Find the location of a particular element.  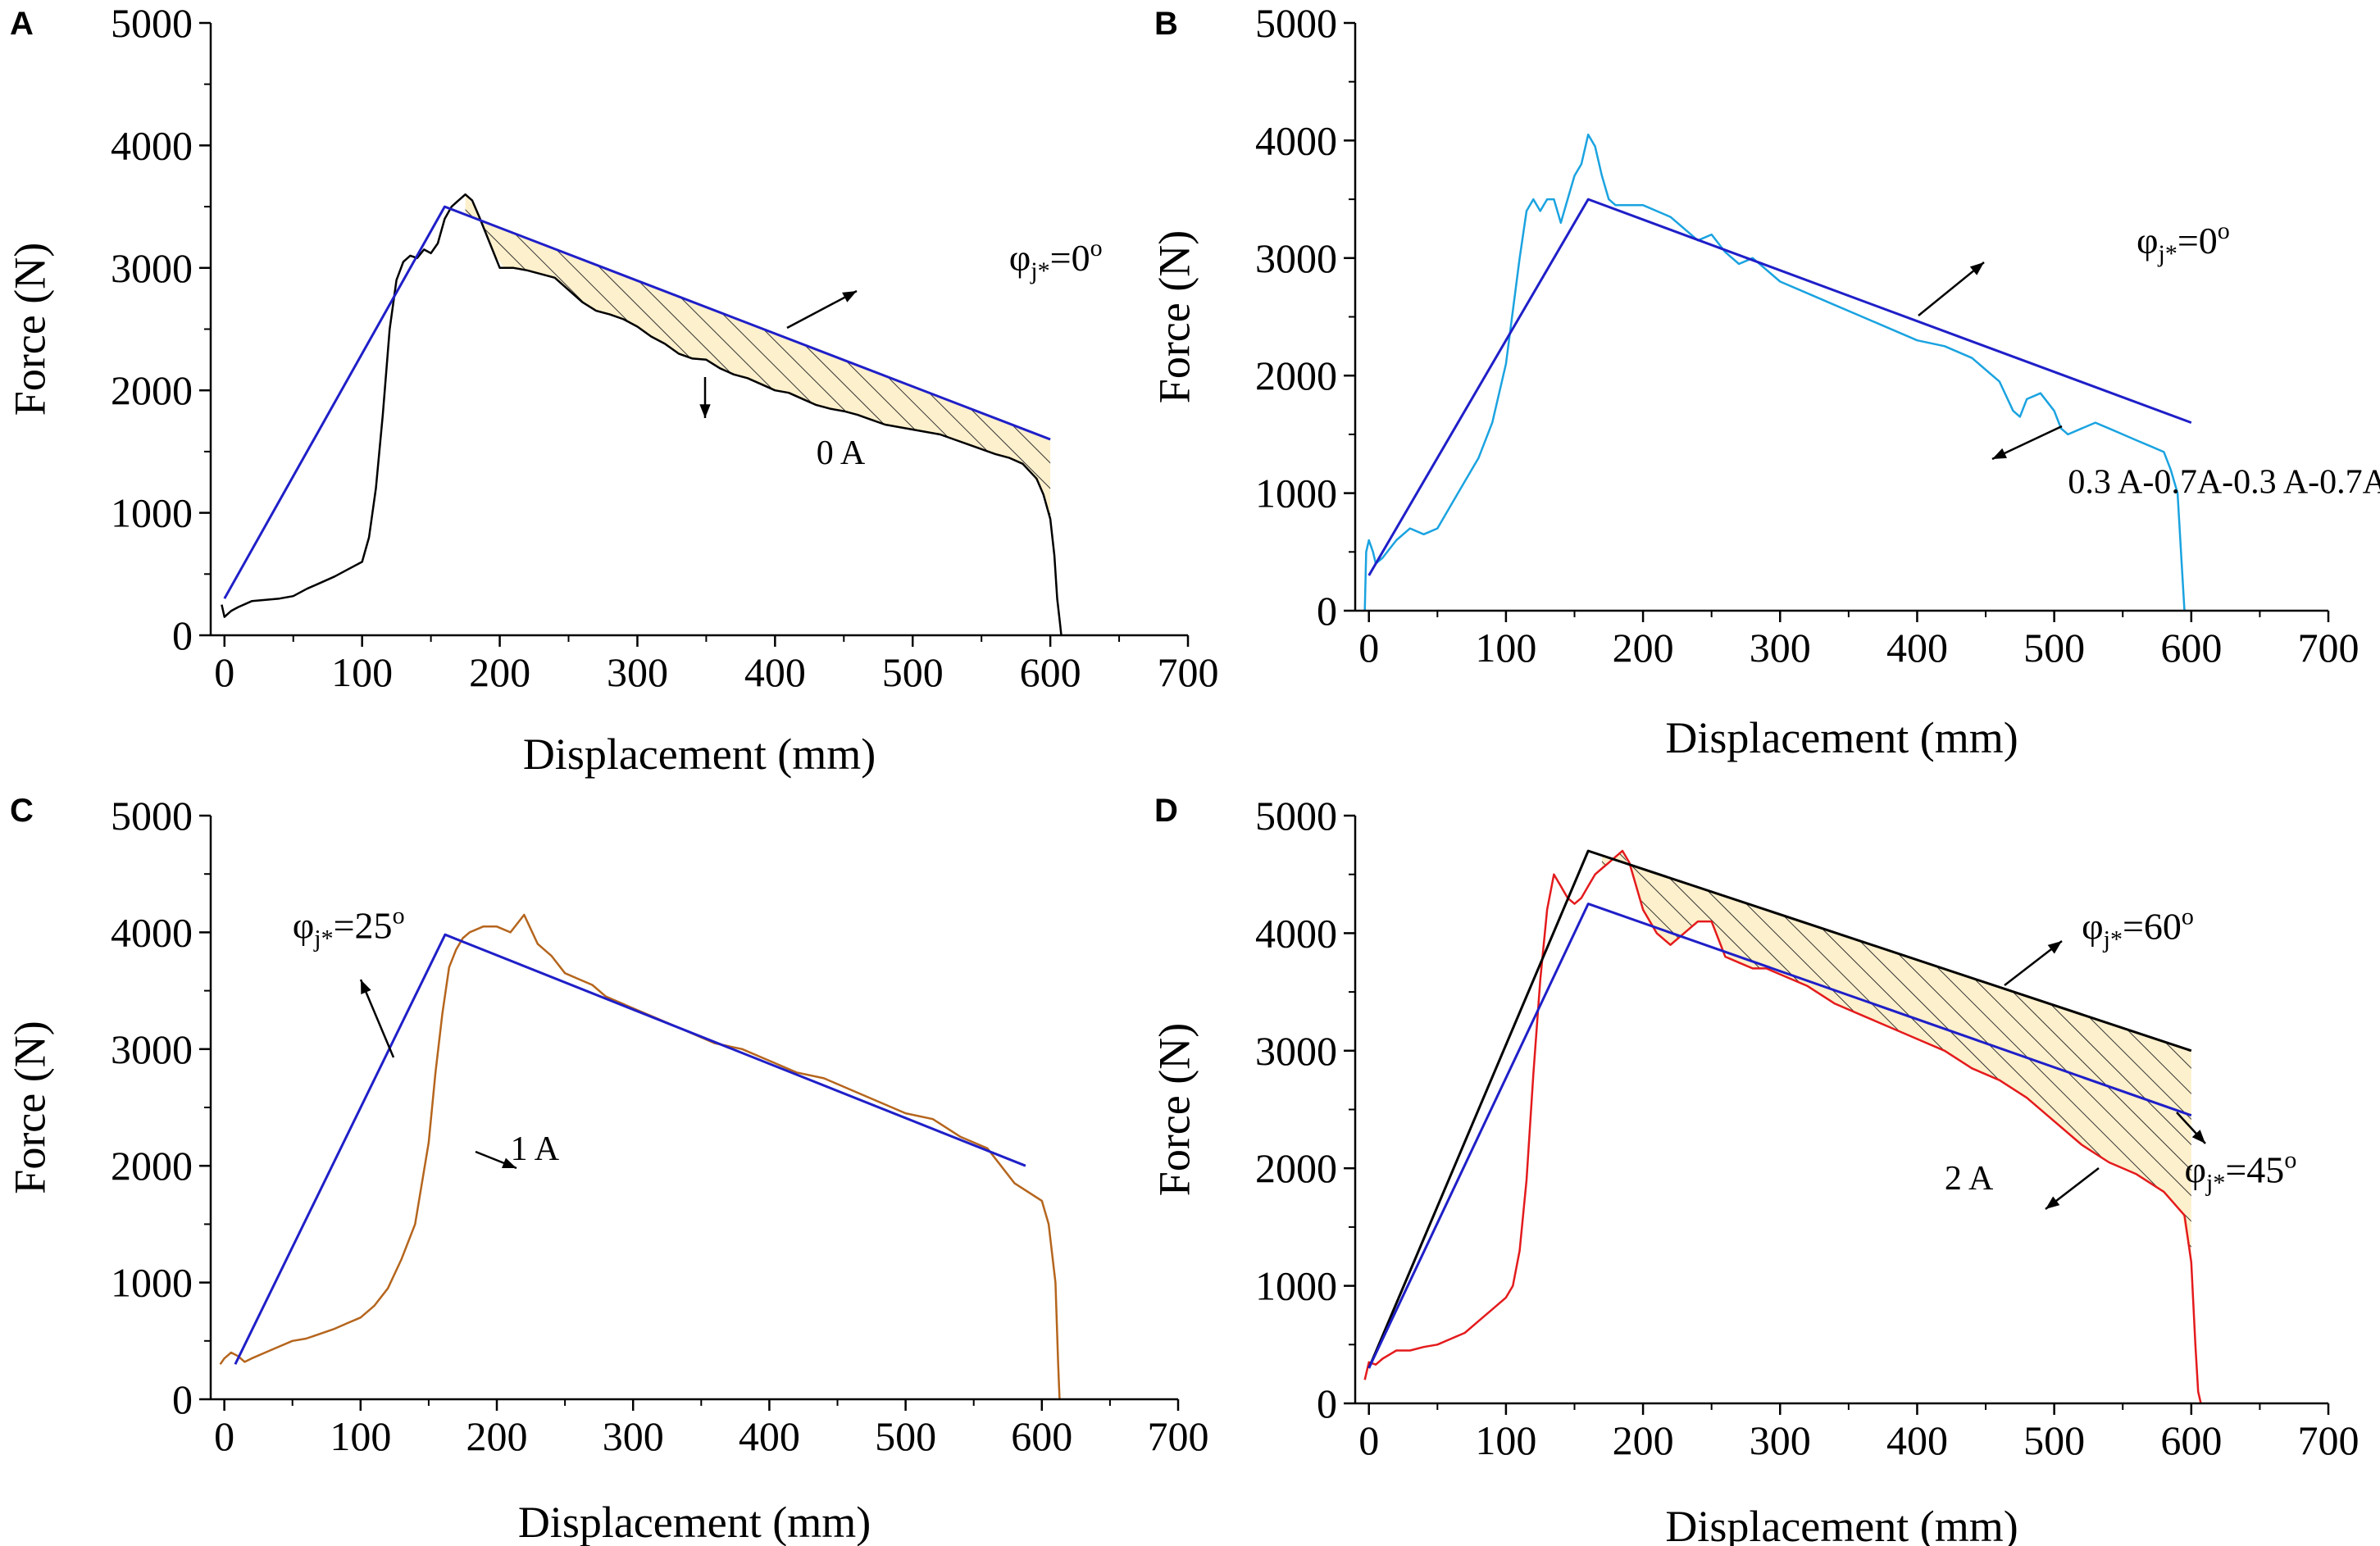

friction-angle-label: φj*=60o is located at coordinates (2138, 928).